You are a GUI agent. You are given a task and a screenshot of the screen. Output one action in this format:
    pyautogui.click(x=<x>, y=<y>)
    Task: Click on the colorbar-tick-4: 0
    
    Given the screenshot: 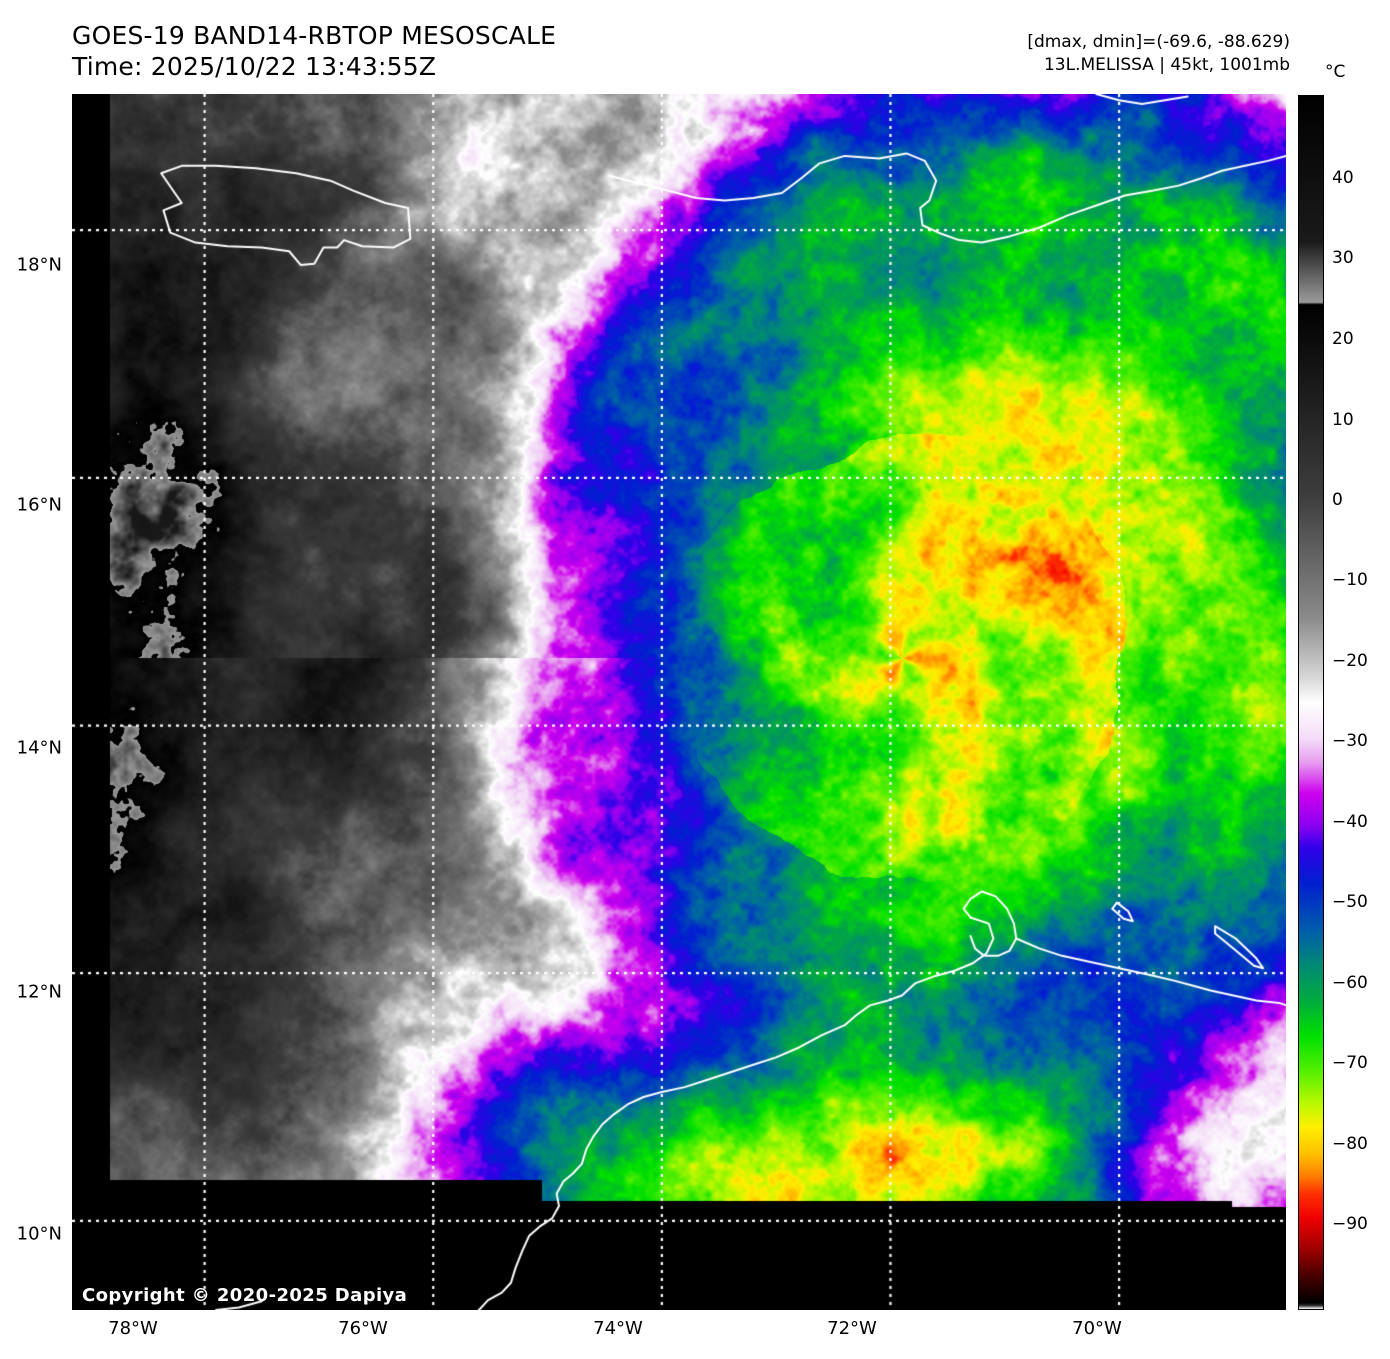 What is the action you would take?
    pyautogui.click(x=1337, y=500)
    